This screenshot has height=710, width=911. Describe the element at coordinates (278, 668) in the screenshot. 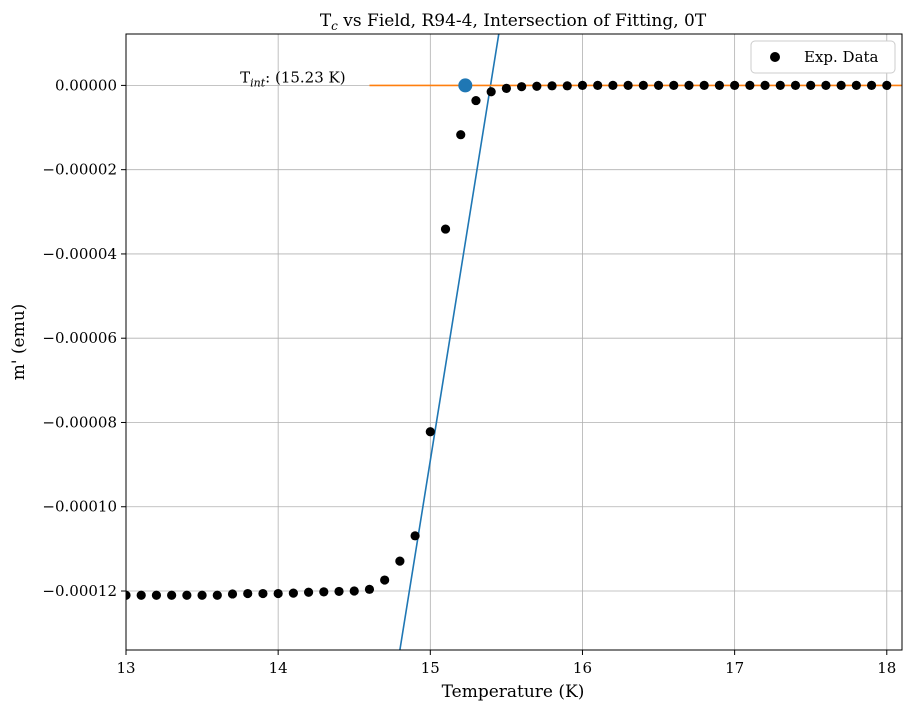

I see `x-tick-label: 14` at that location.